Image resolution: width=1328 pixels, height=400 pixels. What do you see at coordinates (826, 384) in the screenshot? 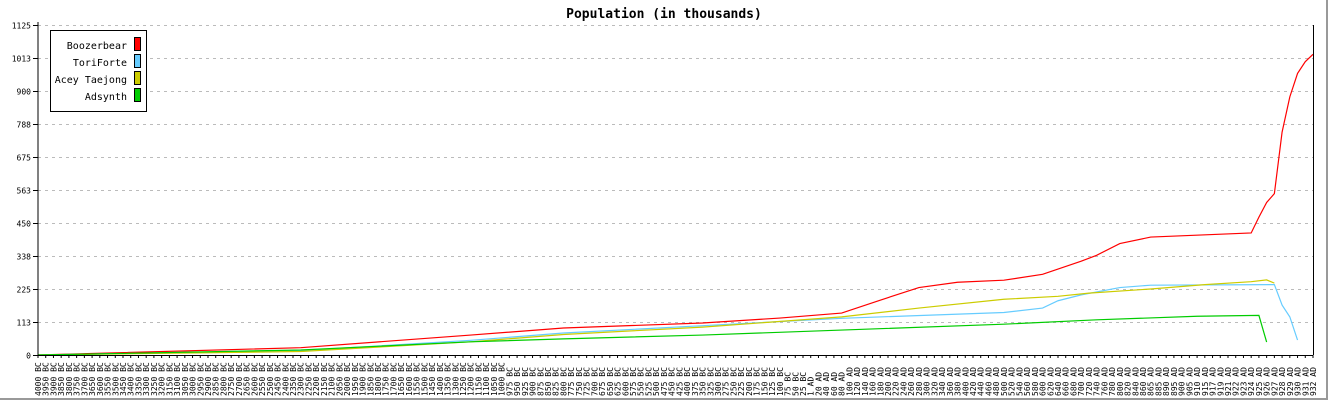
I see `x-tick-label: 40 AD` at bounding box center [826, 384].